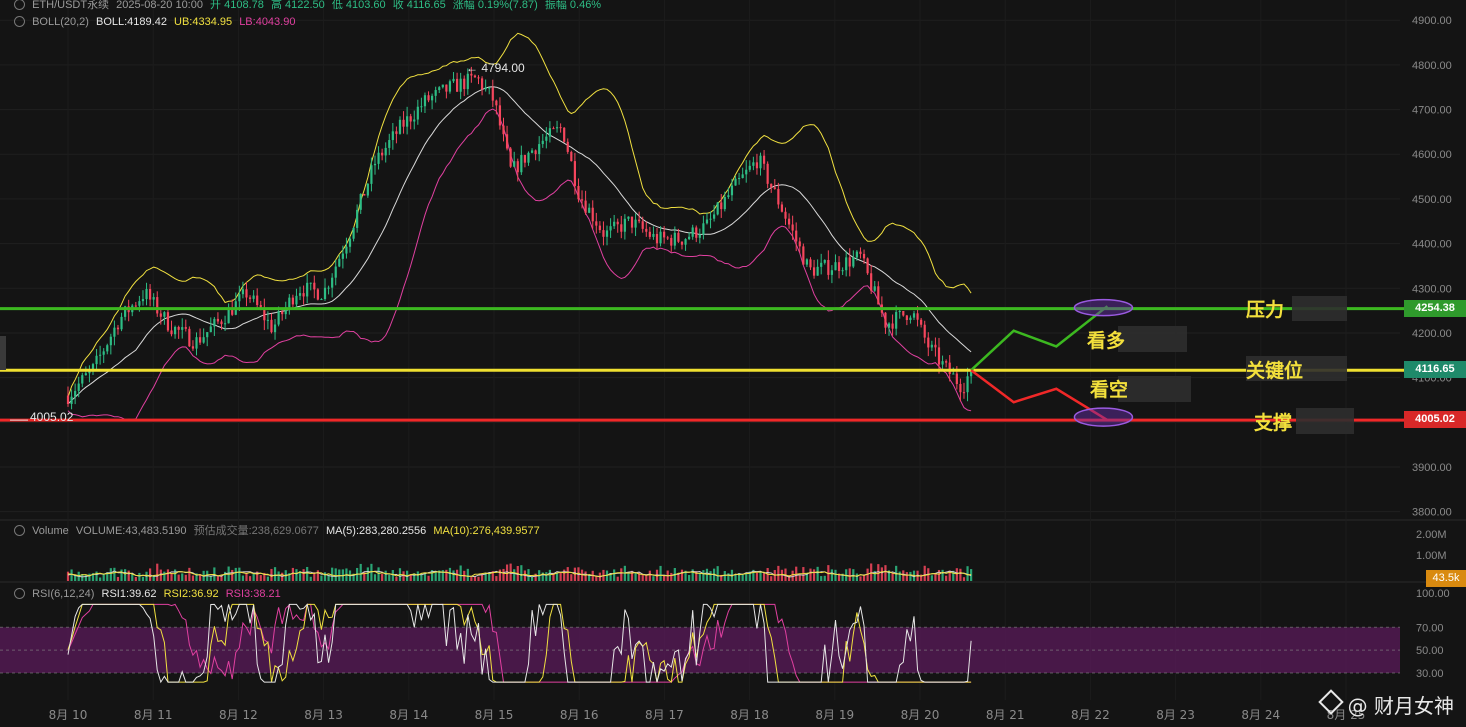 The width and height of the screenshot is (1466, 727). What do you see at coordinates (1431, 556) in the screenshot?
I see `volume-tick-label: 1.00M` at bounding box center [1431, 556].